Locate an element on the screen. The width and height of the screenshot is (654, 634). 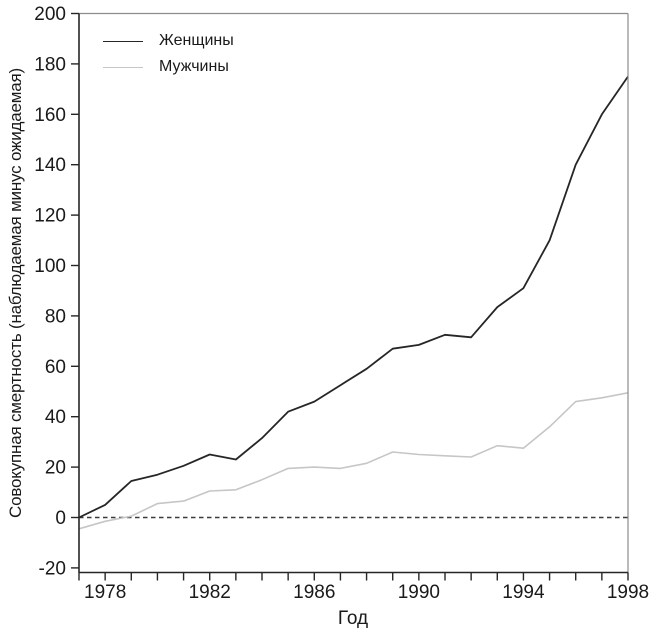
y-tick-label: 0 is located at coordinates (60, 518).